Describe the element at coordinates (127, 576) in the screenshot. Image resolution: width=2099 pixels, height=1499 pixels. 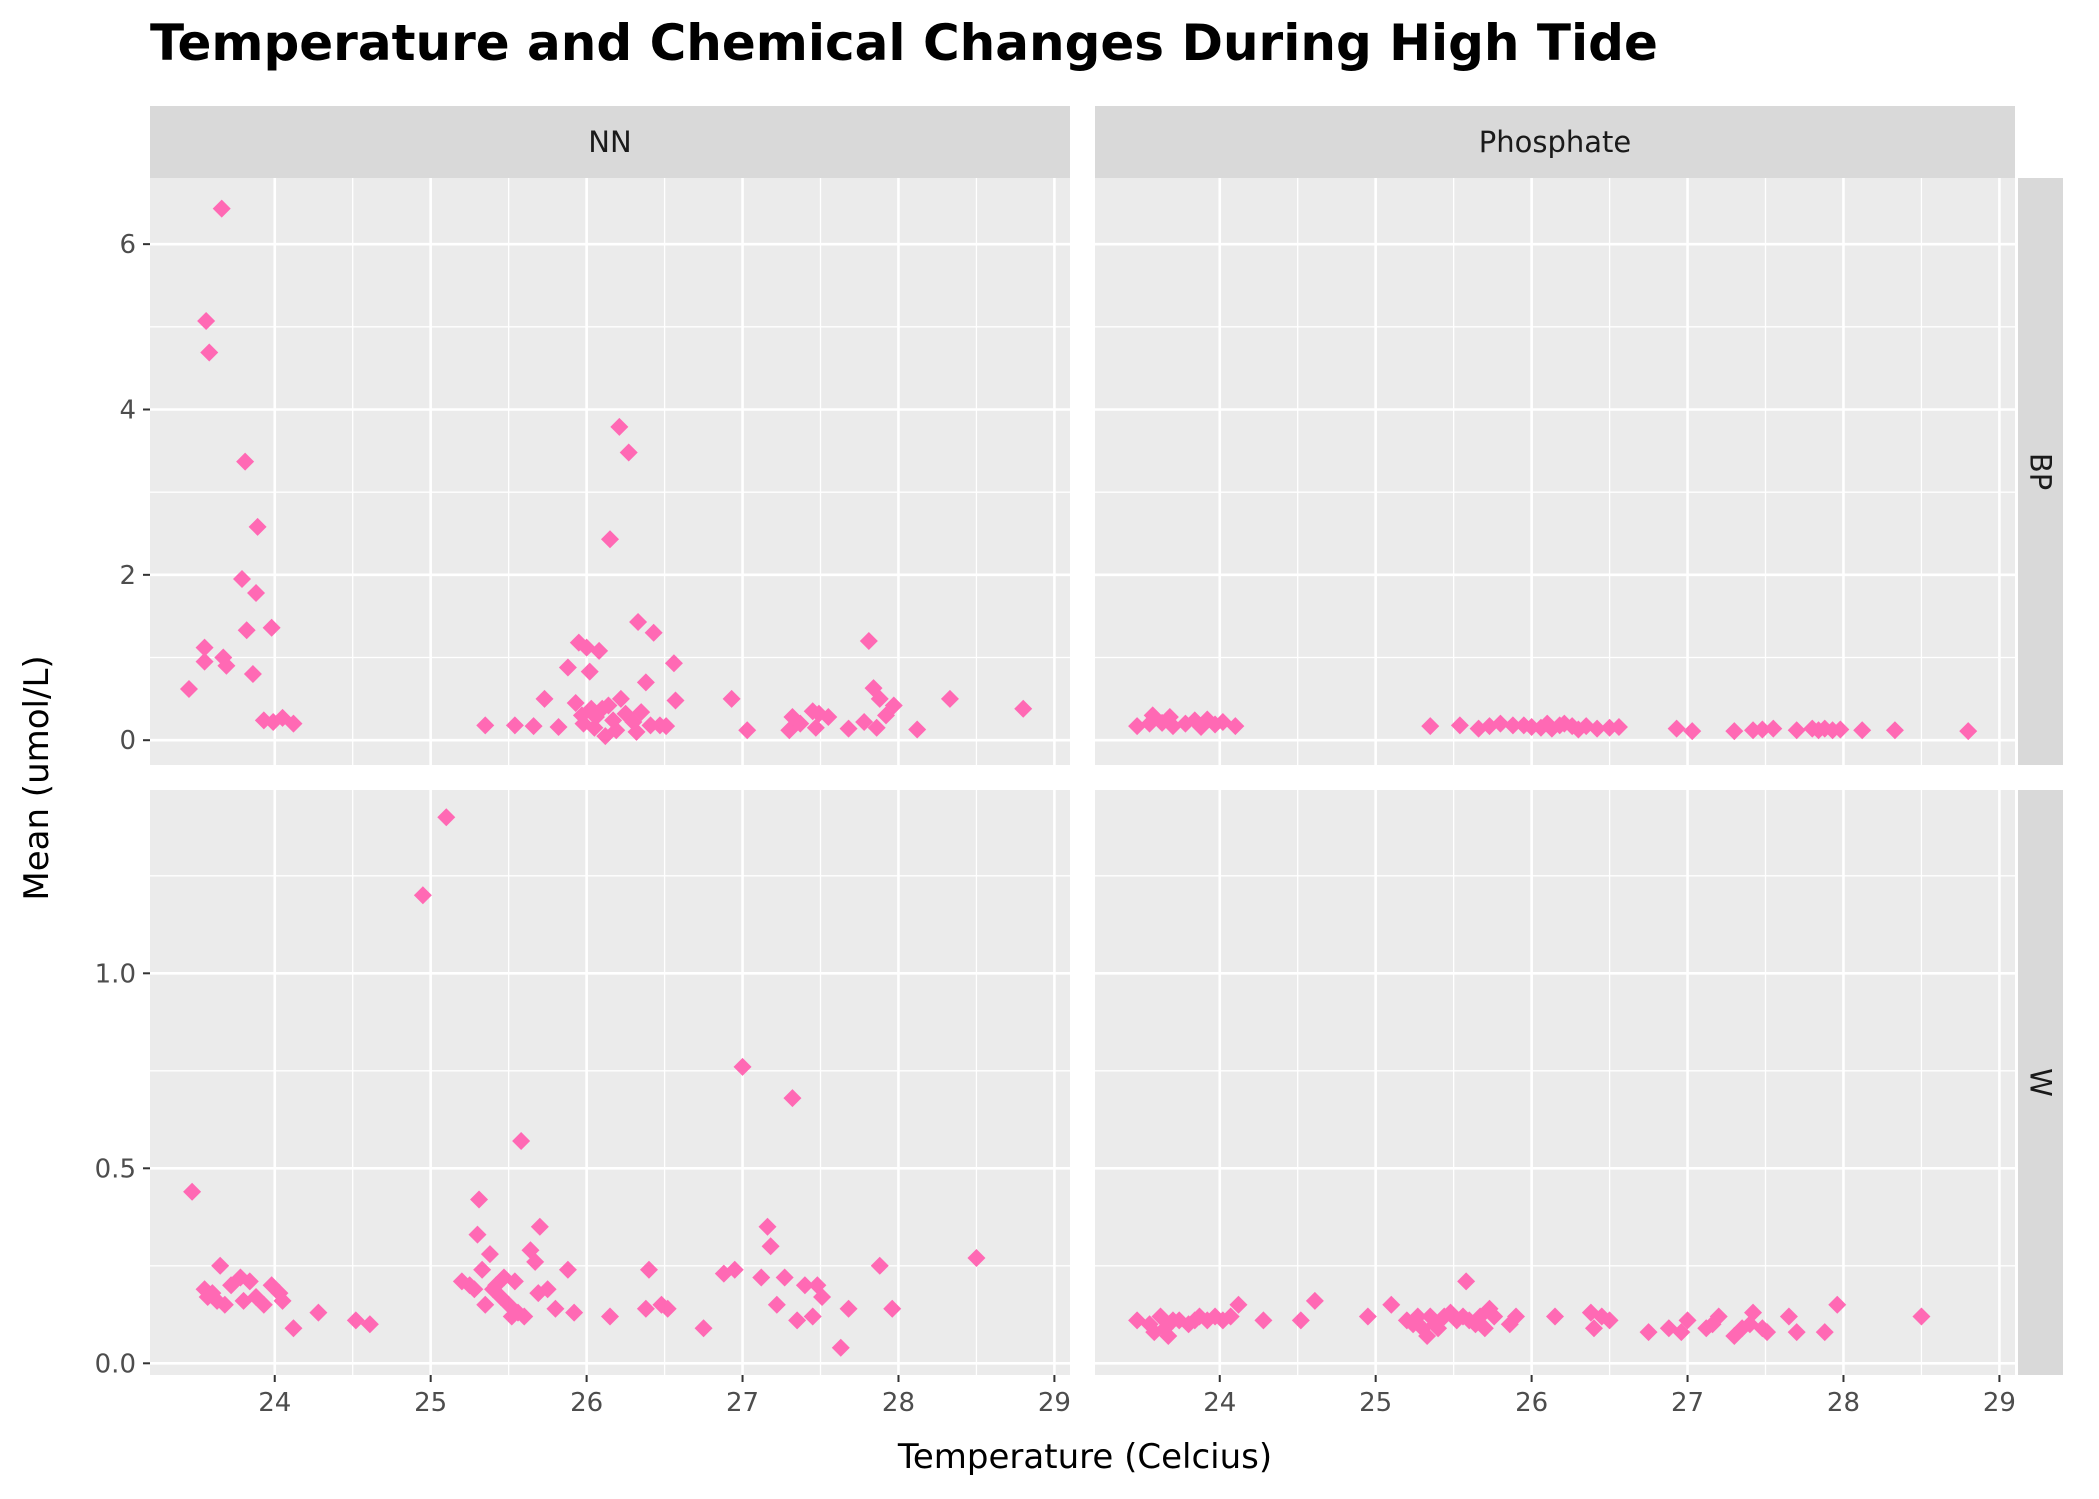
I see `y-tick-label: 2` at that location.